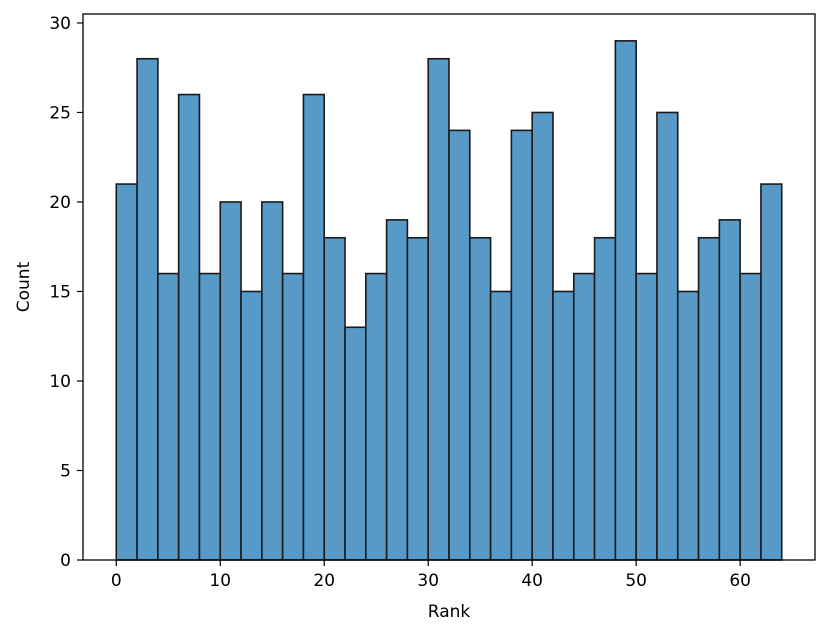  Describe the element at coordinates (532, 581) in the screenshot. I see `x-tick-label: 40` at that location.